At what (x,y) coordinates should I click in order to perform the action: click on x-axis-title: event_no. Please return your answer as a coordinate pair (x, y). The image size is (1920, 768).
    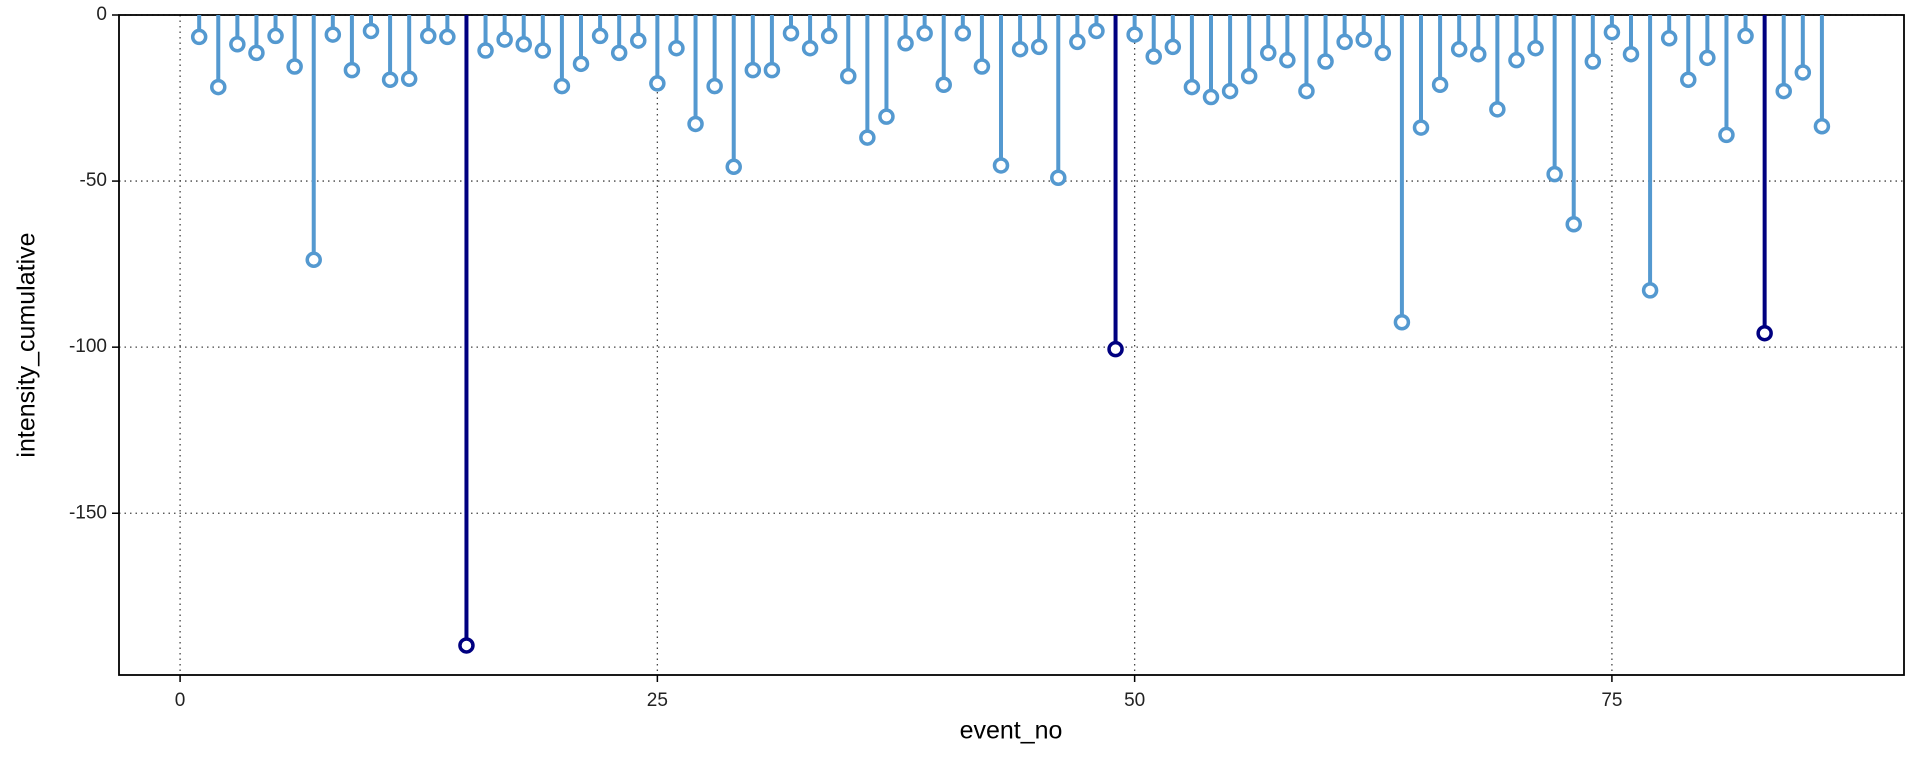
    Looking at the image, I should click on (1011, 731).